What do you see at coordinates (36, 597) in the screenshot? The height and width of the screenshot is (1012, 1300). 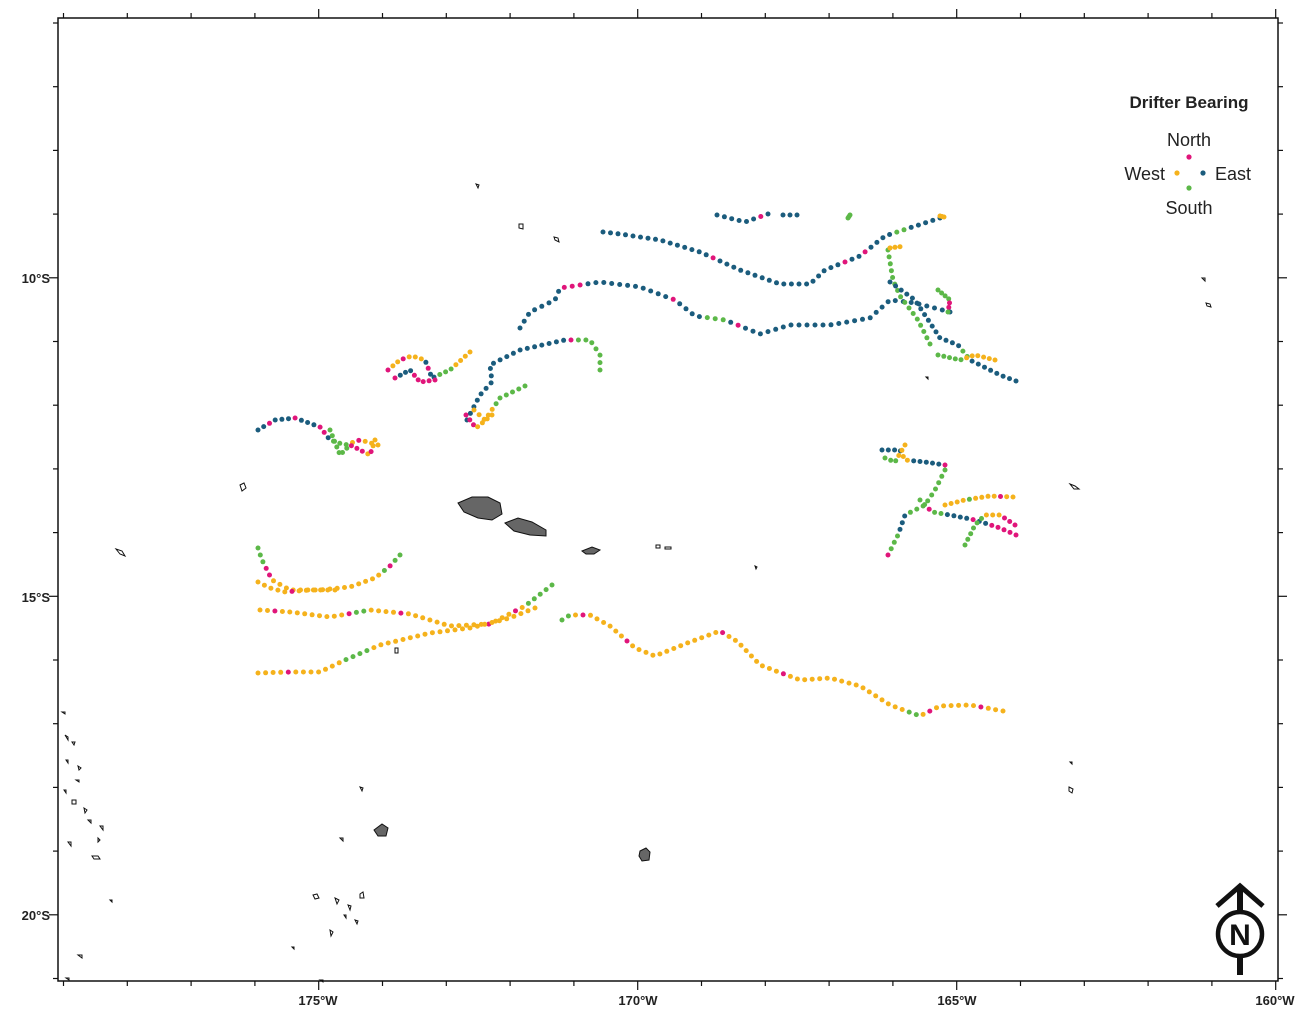 I see `y-tick-label-15s: 15°S` at bounding box center [36, 597].